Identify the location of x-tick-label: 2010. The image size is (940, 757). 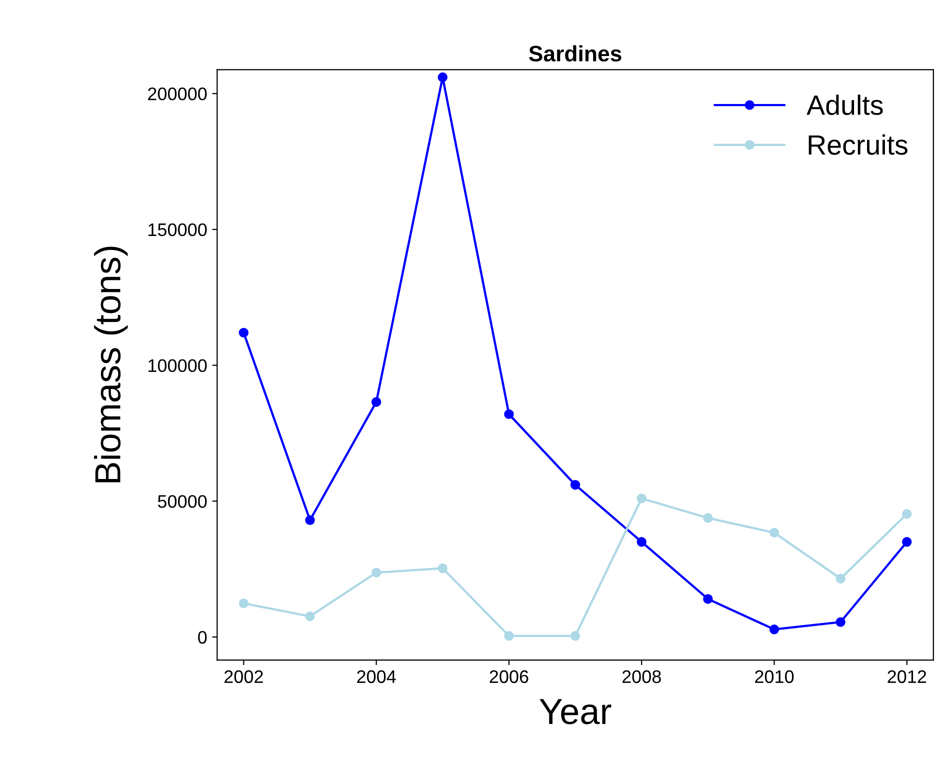
(774, 677).